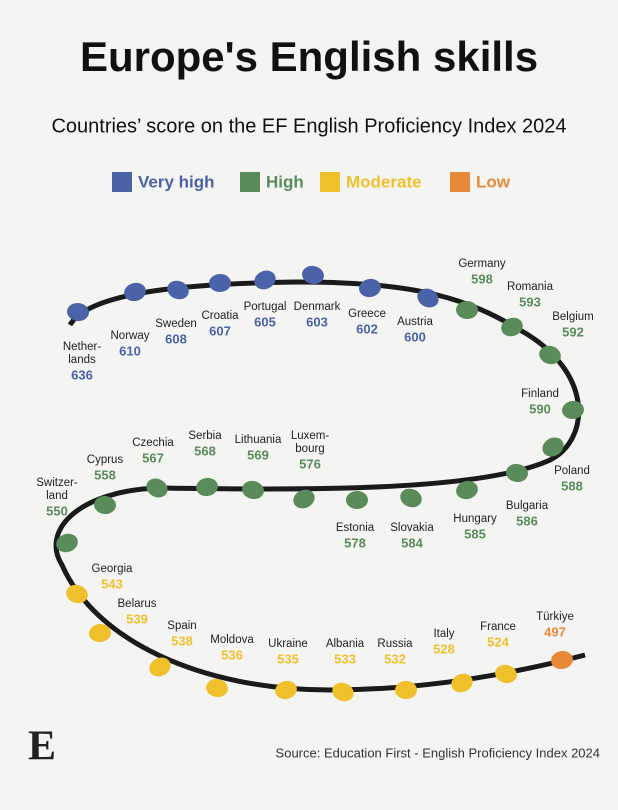 Image resolution: width=618 pixels, height=810 pixels. Describe the element at coordinates (475, 533) in the screenshot. I see `country-score: 585` at that location.